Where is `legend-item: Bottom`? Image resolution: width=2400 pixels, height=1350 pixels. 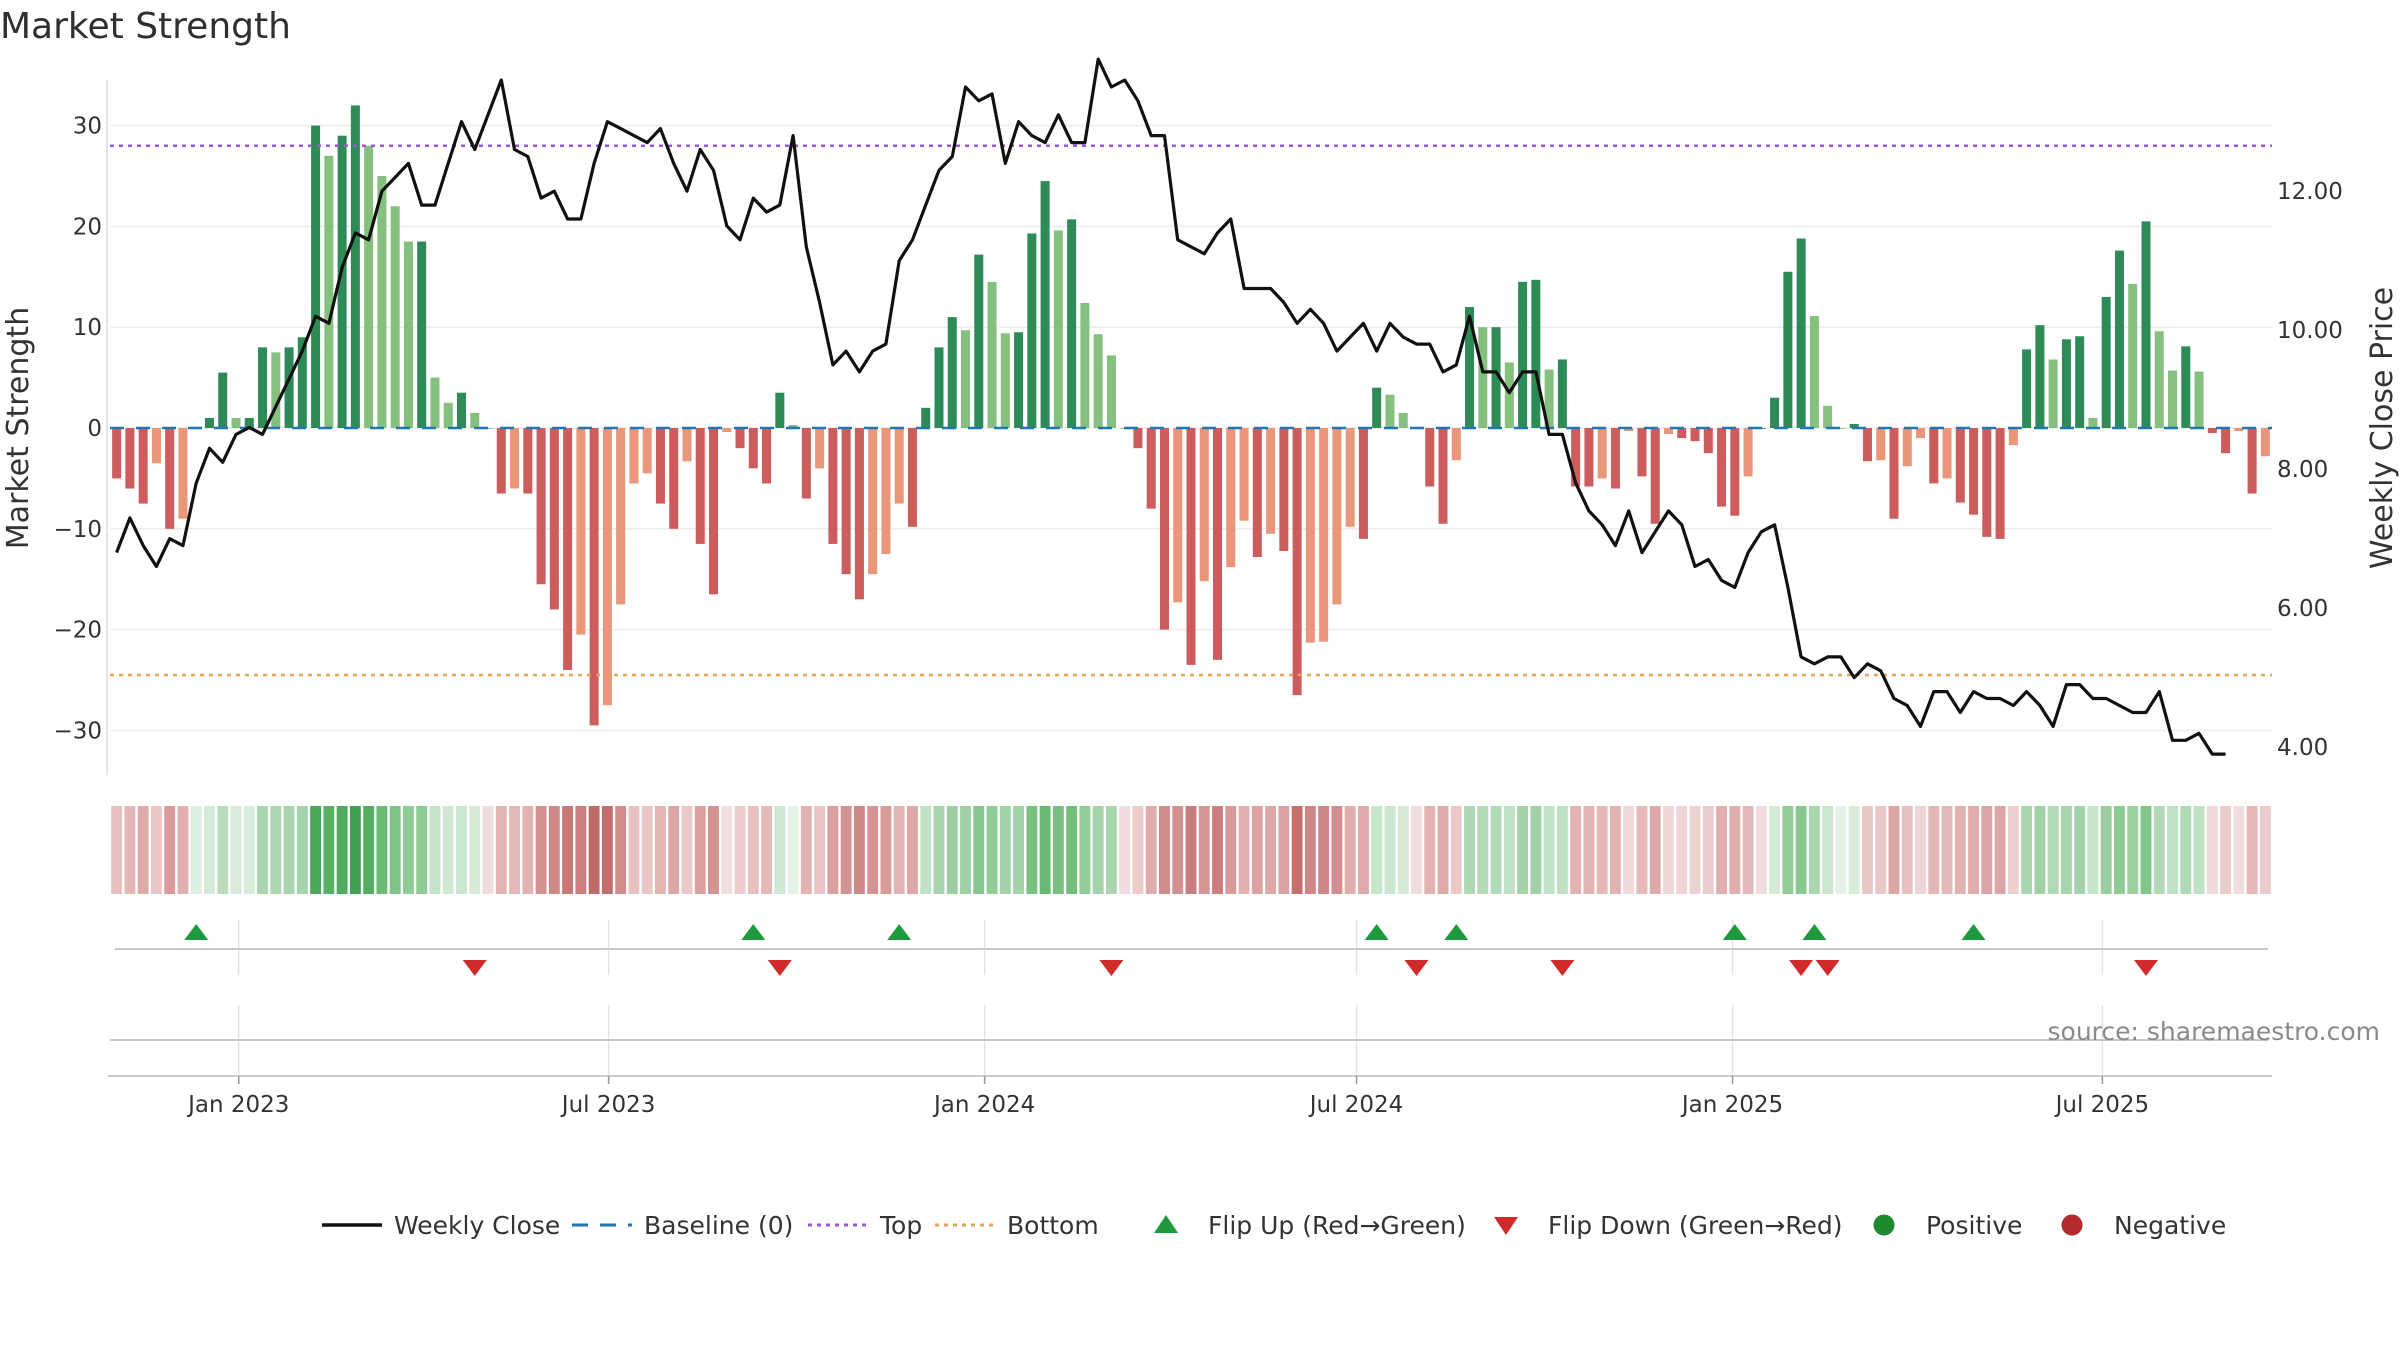
legend-item: Bottom is located at coordinates (1017, 1225).